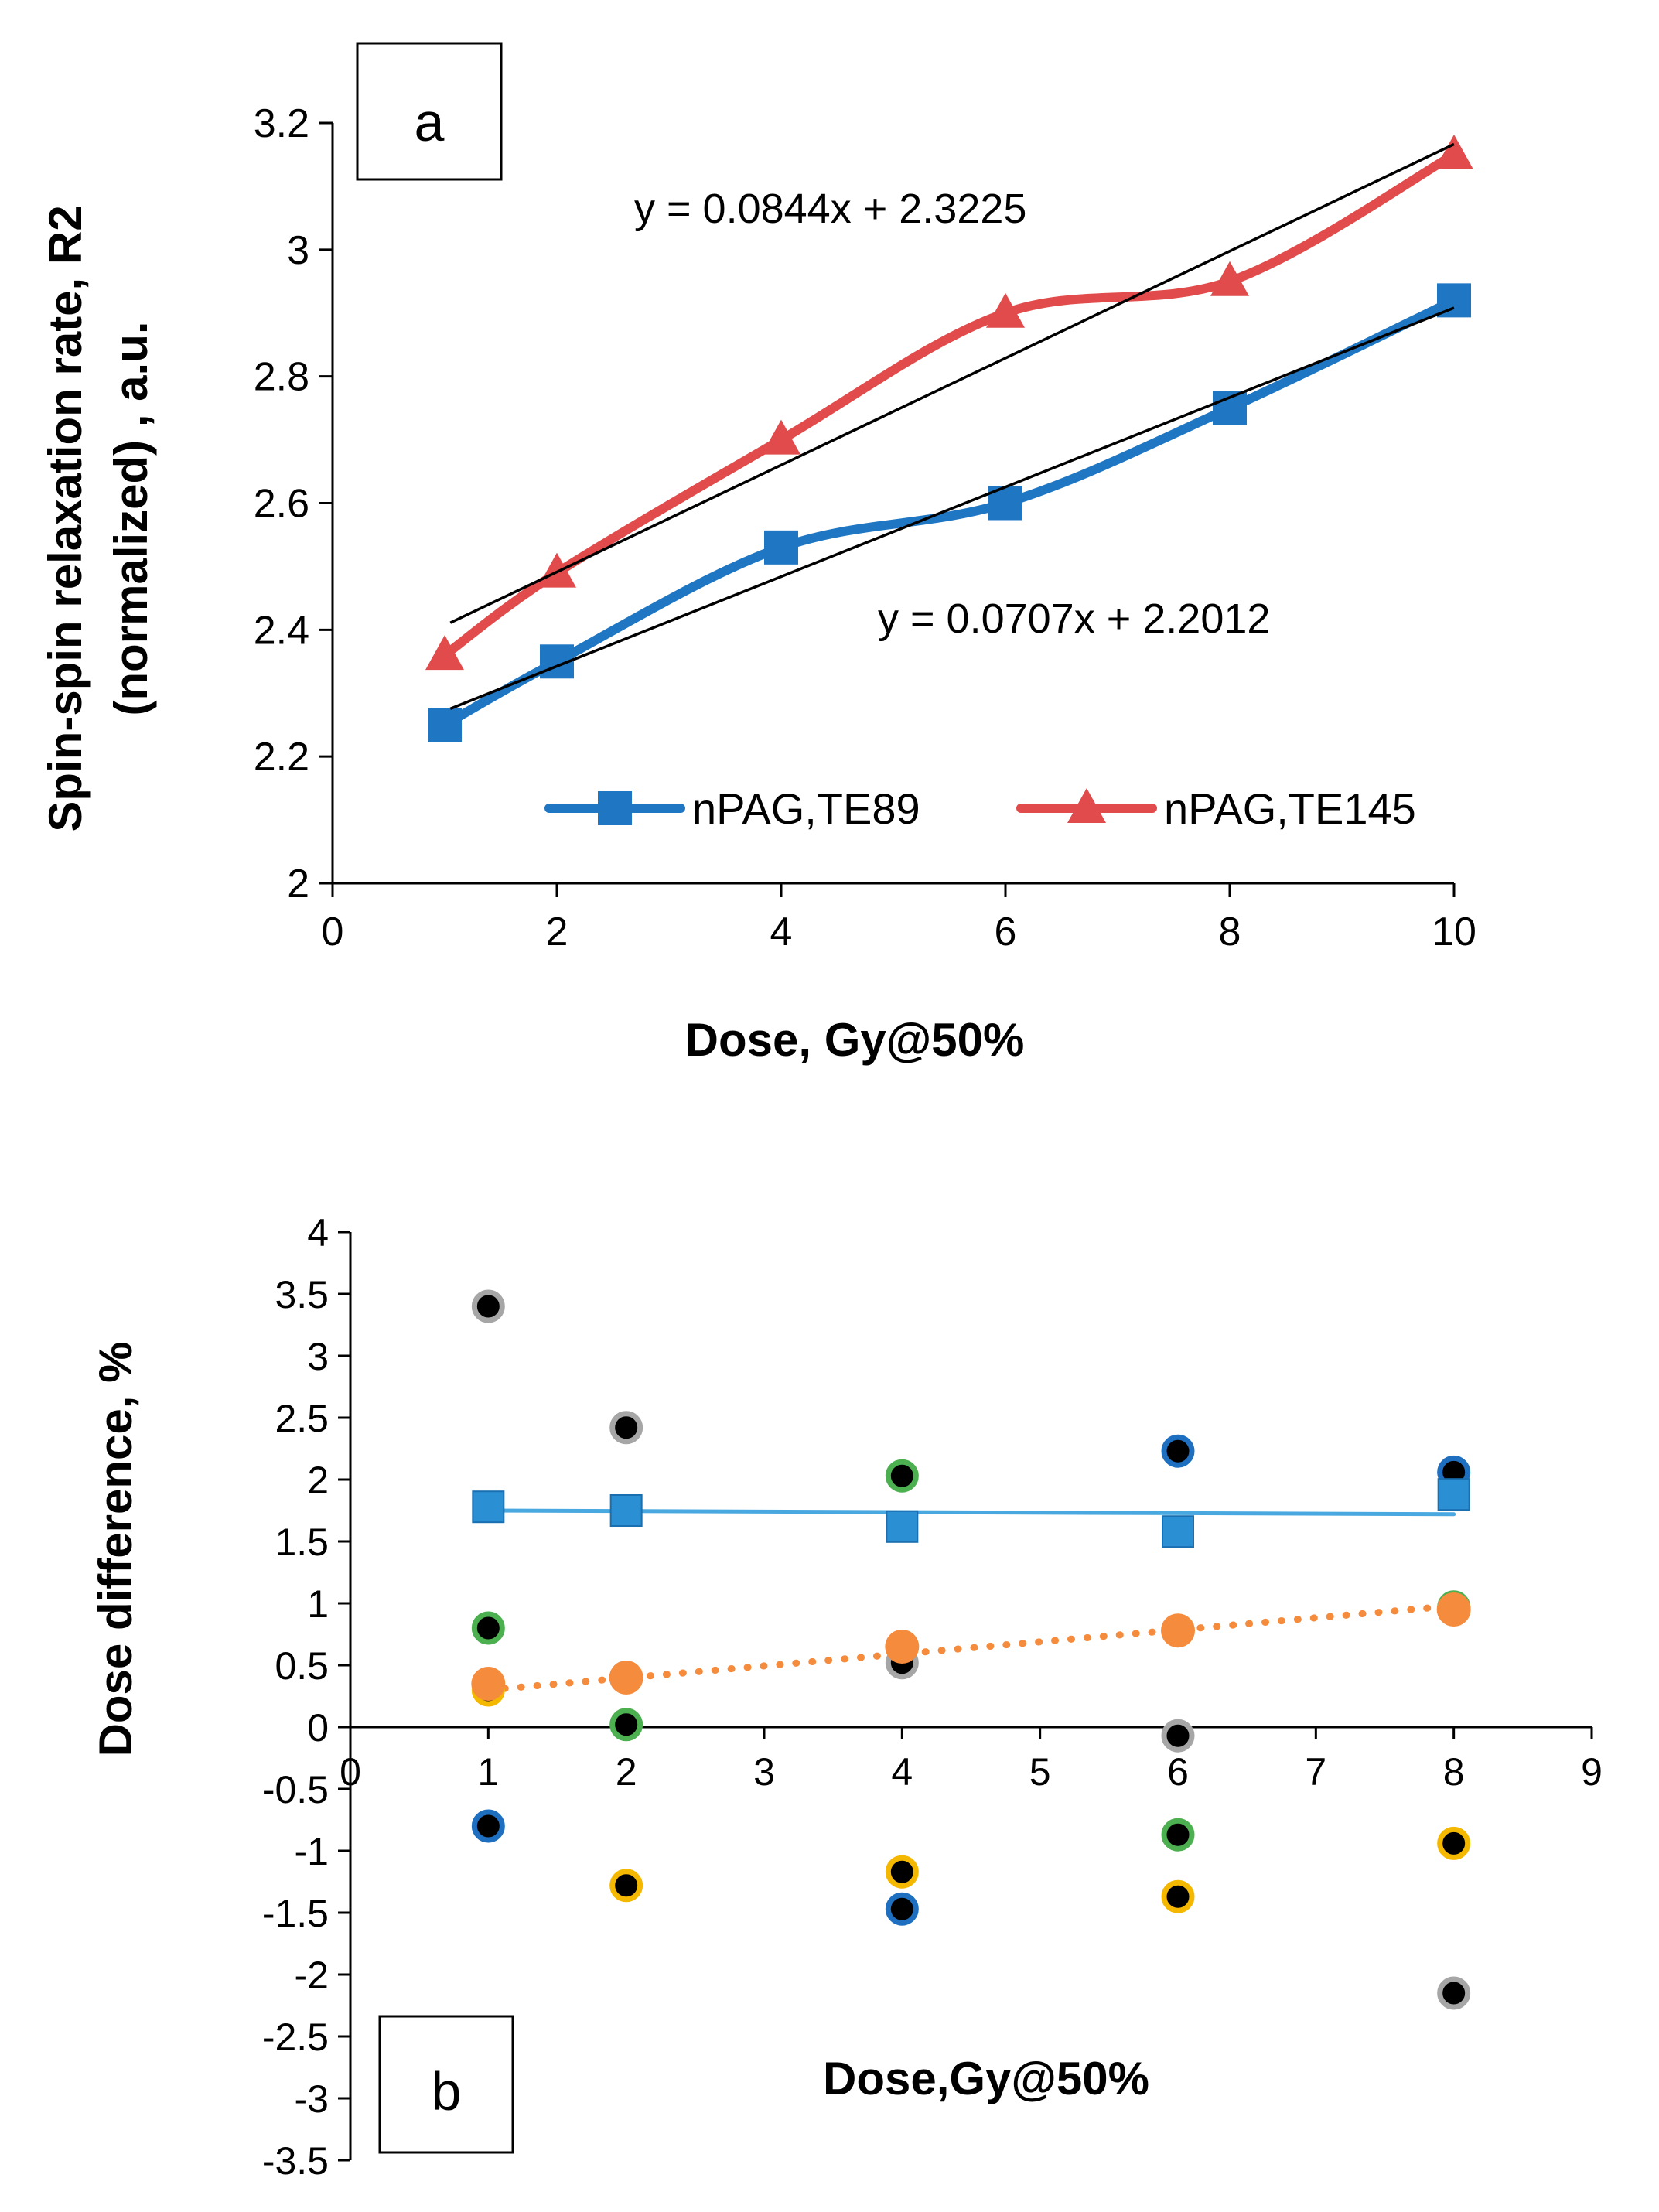  Describe the element at coordinates (318, 1604) in the screenshot. I see `y-tick-label: 1` at that location.